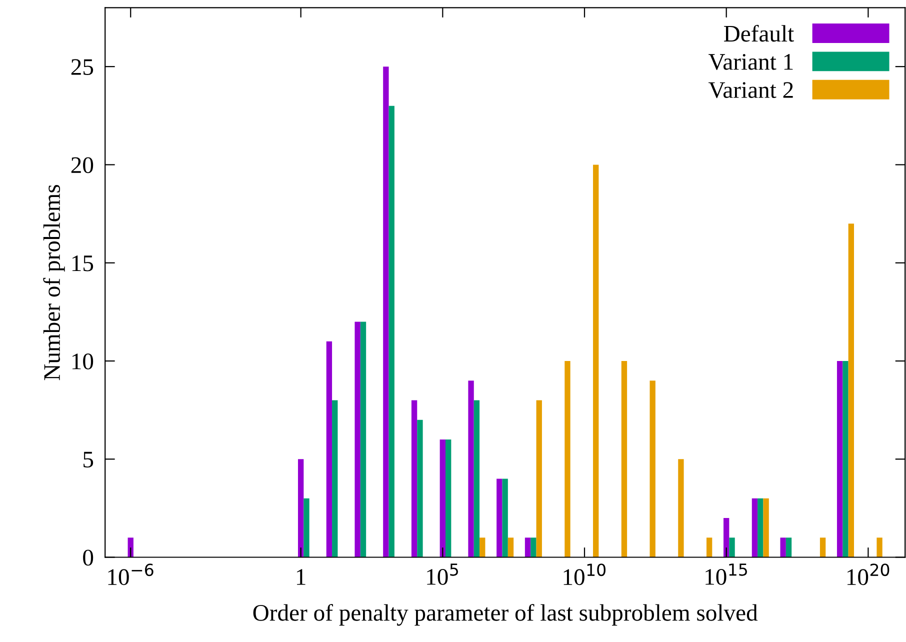 This screenshot has width=906, height=642. Describe the element at coordinates (54, 282) in the screenshot. I see `y-axis-title: Number of problems` at that location.